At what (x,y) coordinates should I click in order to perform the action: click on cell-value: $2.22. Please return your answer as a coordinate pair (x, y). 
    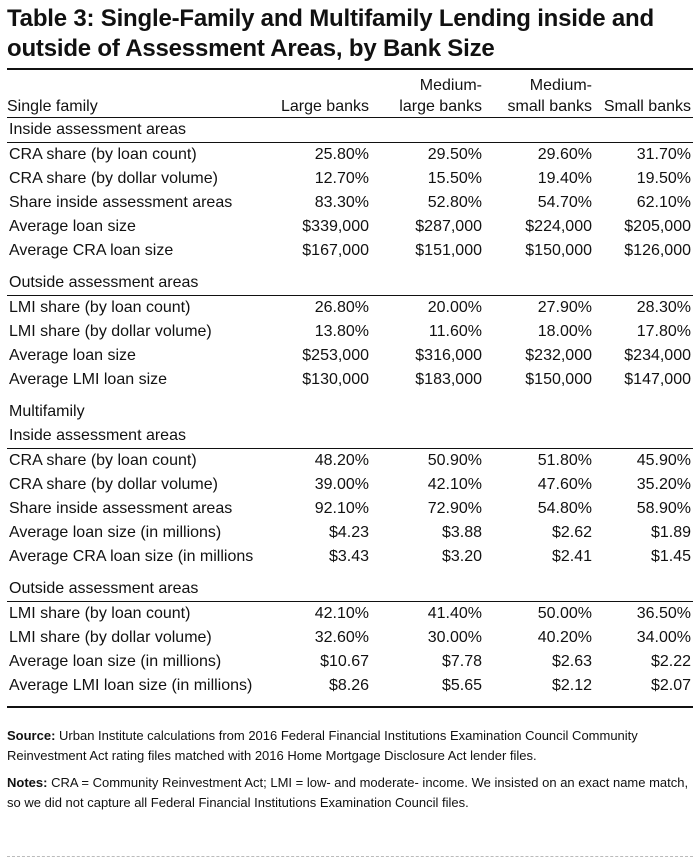
    Looking at the image, I should click on (670, 661).